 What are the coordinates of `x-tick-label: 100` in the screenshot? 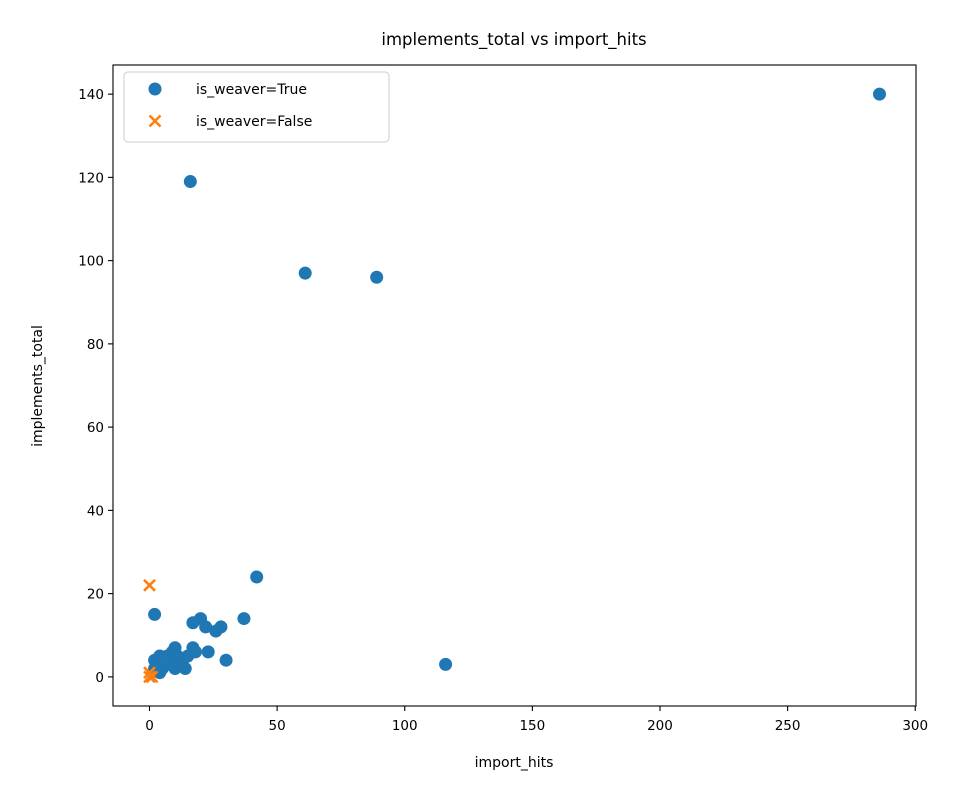 It's located at (405, 726).